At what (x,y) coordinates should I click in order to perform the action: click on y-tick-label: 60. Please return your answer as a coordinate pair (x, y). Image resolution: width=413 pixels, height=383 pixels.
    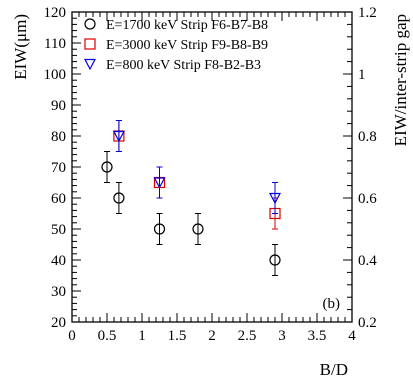
    Looking at the image, I should click on (58, 199).